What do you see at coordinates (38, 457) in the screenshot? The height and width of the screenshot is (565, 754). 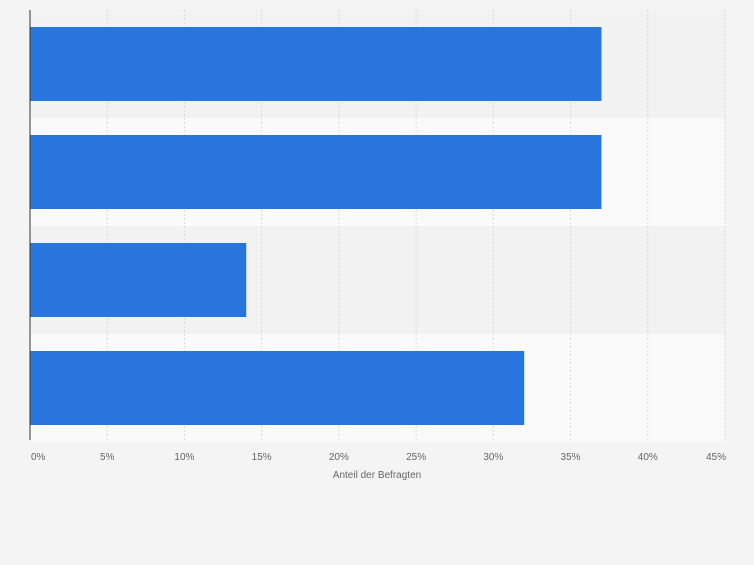 I see `x-tick-label: 0%` at bounding box center [38, 457].